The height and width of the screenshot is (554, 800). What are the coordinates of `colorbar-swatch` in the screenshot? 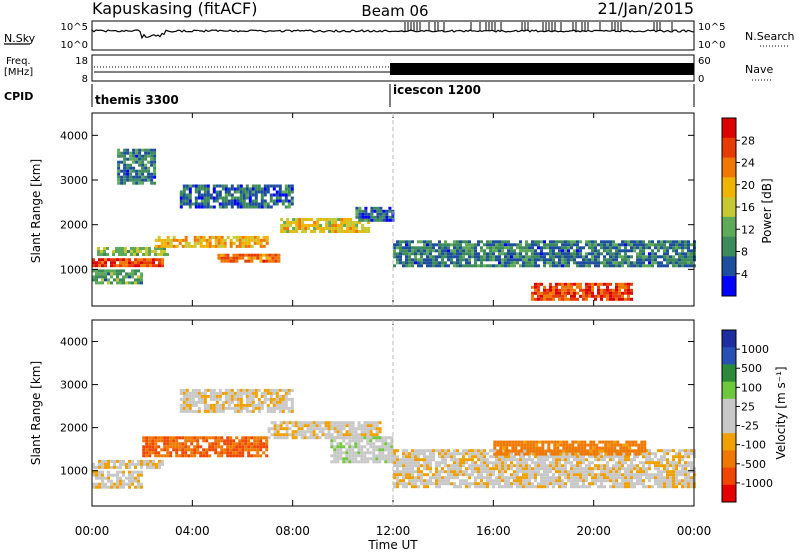 It's located at (729, 407).